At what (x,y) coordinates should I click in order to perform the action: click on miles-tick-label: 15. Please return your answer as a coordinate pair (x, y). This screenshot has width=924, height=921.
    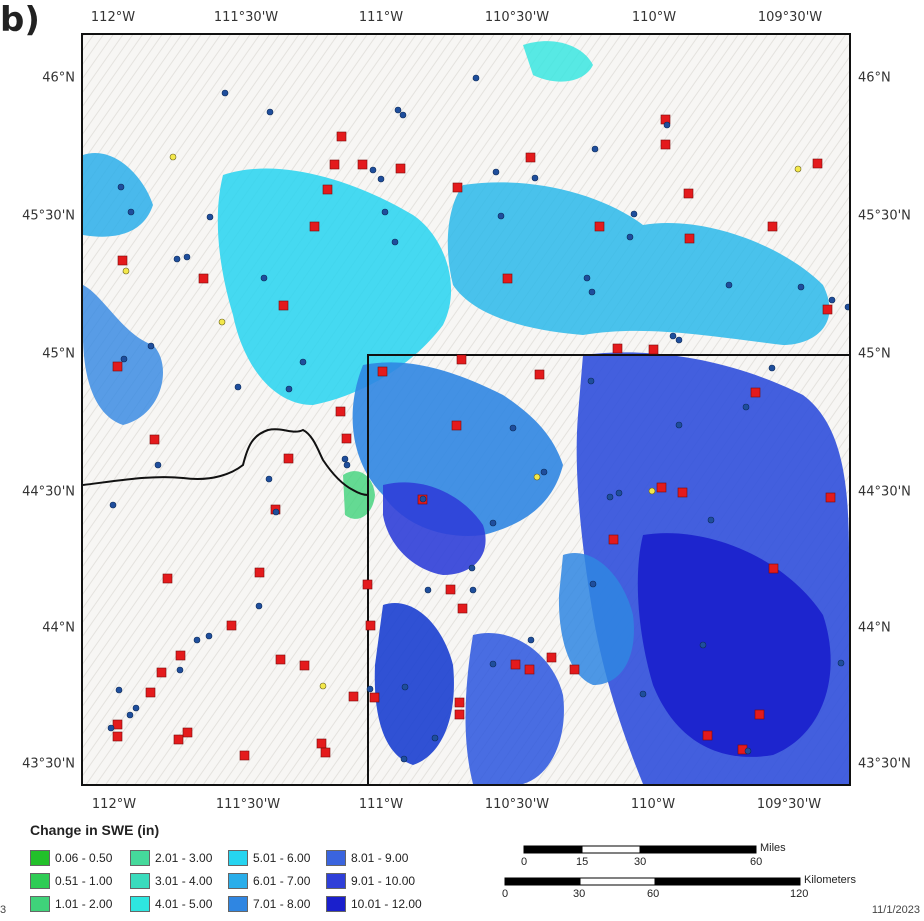
    Looking at the image, I should click on (582, 862).